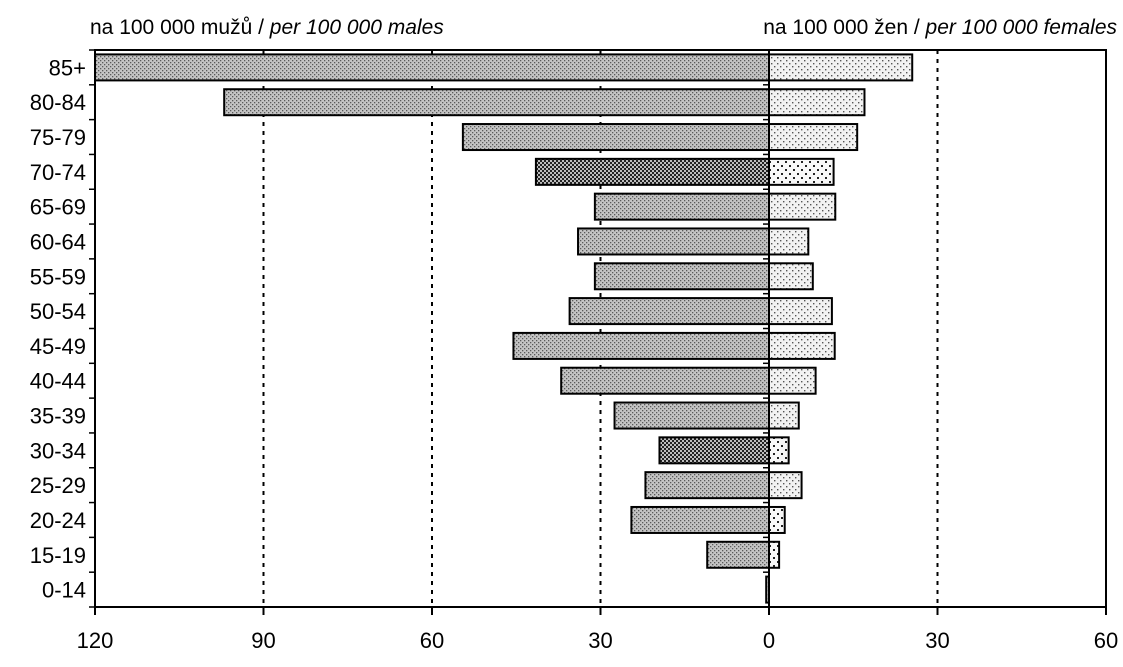 Image resolution: width=1123 pixels, height=667 pixels. What do you see at coordinates (58, 381) in the screenshot?
I see `category-label-40-44: 40-44` at bounding box center [58, 381].